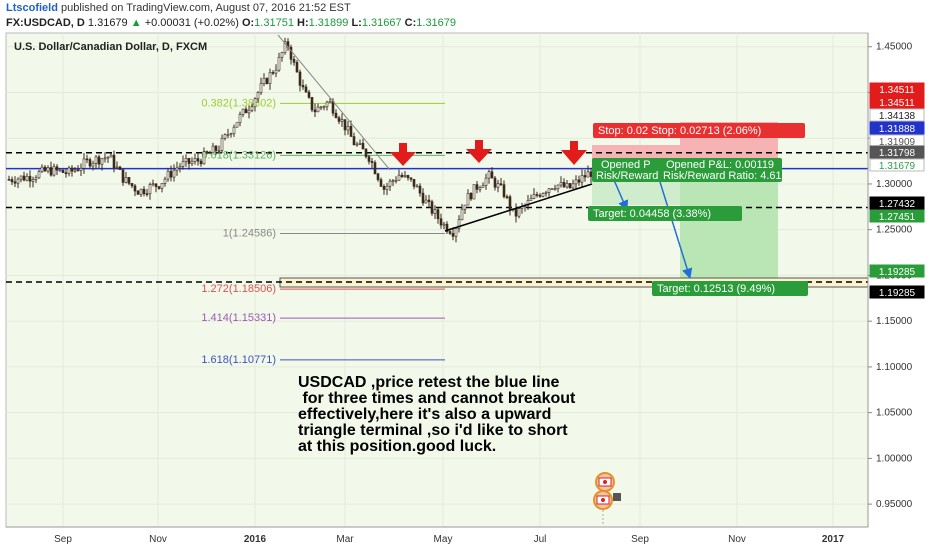 The width and height of the screenshot is (932, 550). Describe the element at coordinates (894, 230) in the screenshot. I see `y-tick-label: 1.25000` at that location.